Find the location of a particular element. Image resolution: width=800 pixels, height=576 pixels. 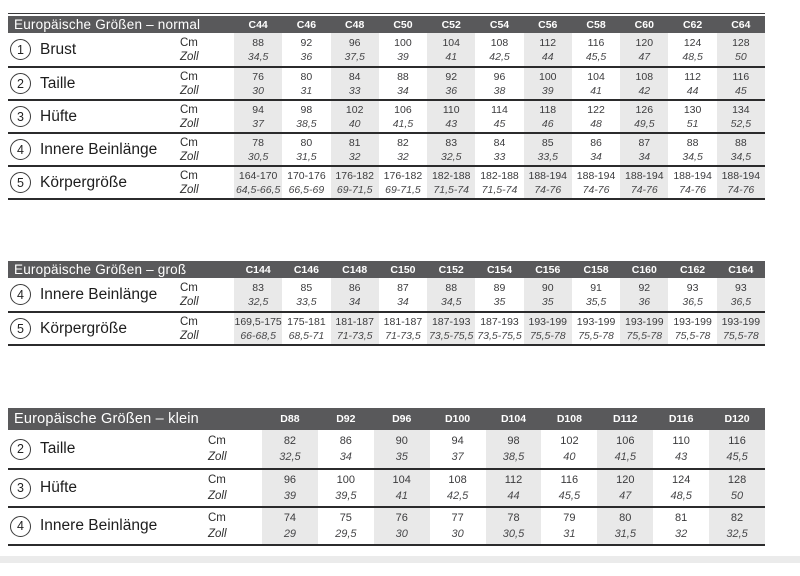

value-zoll: 35 is located at coordinates (499, 301).